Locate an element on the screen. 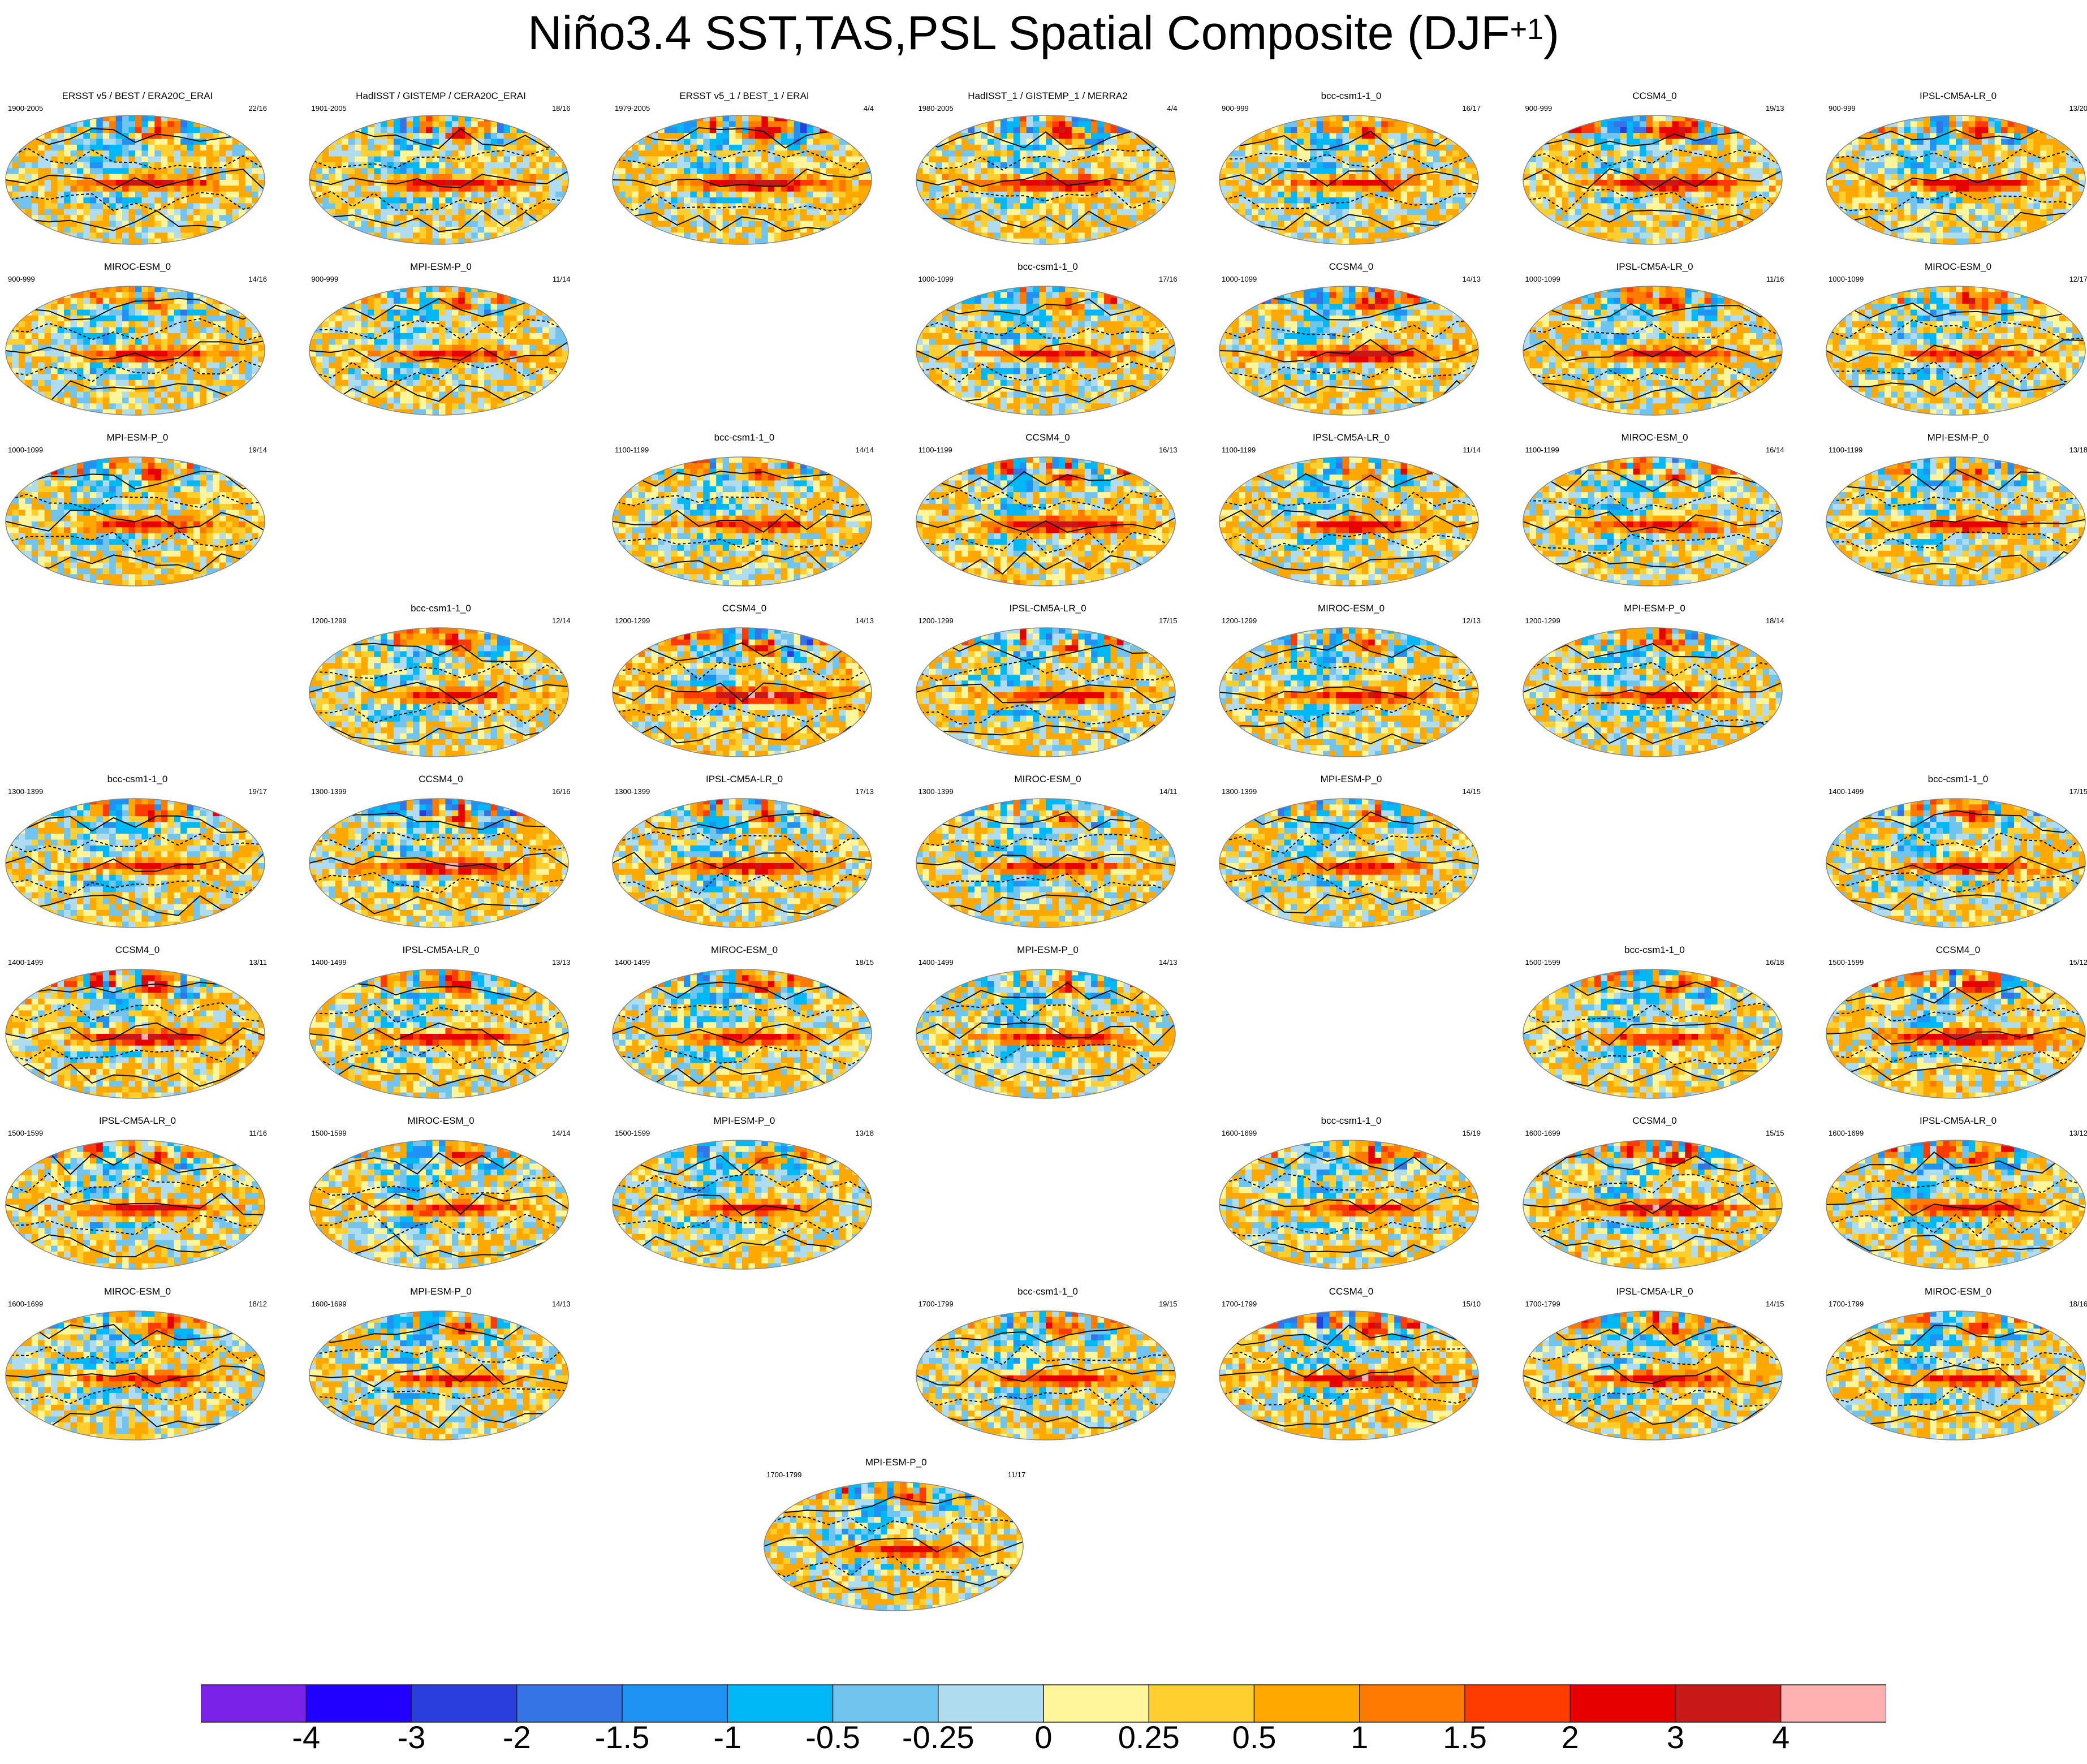 The width and height of the screenshot is (2087, 1764). map-panel: IPSL-CM5A-LR_0 1200-1299 17/15 is located at coordinates (1048, 685).